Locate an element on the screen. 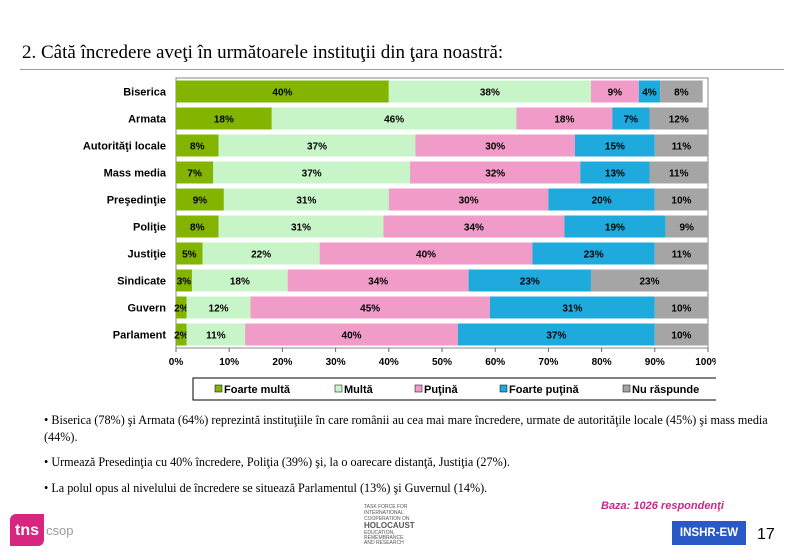  legend-label: Foarte multă is located at coordinates (257, 390).